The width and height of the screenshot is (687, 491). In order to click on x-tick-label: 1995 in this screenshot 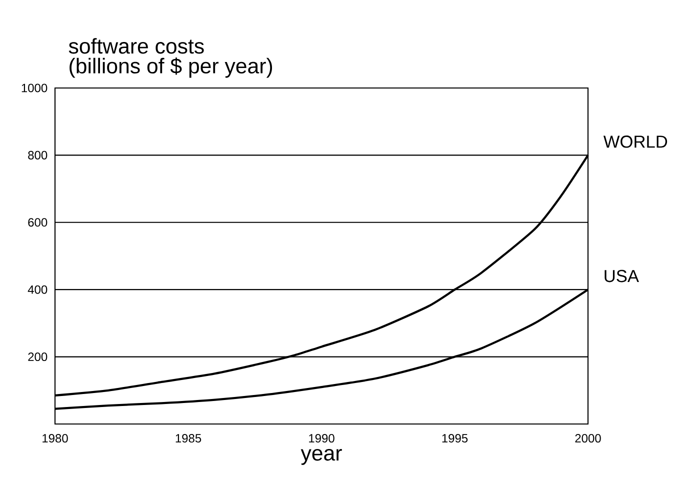, I will do `click(455, 438)`.